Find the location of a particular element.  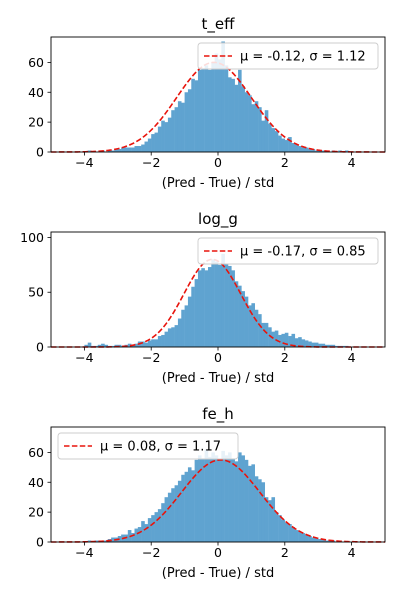

legend-label: μ = -0.12, σ = 1.12 is located at coordinates (303, 57).